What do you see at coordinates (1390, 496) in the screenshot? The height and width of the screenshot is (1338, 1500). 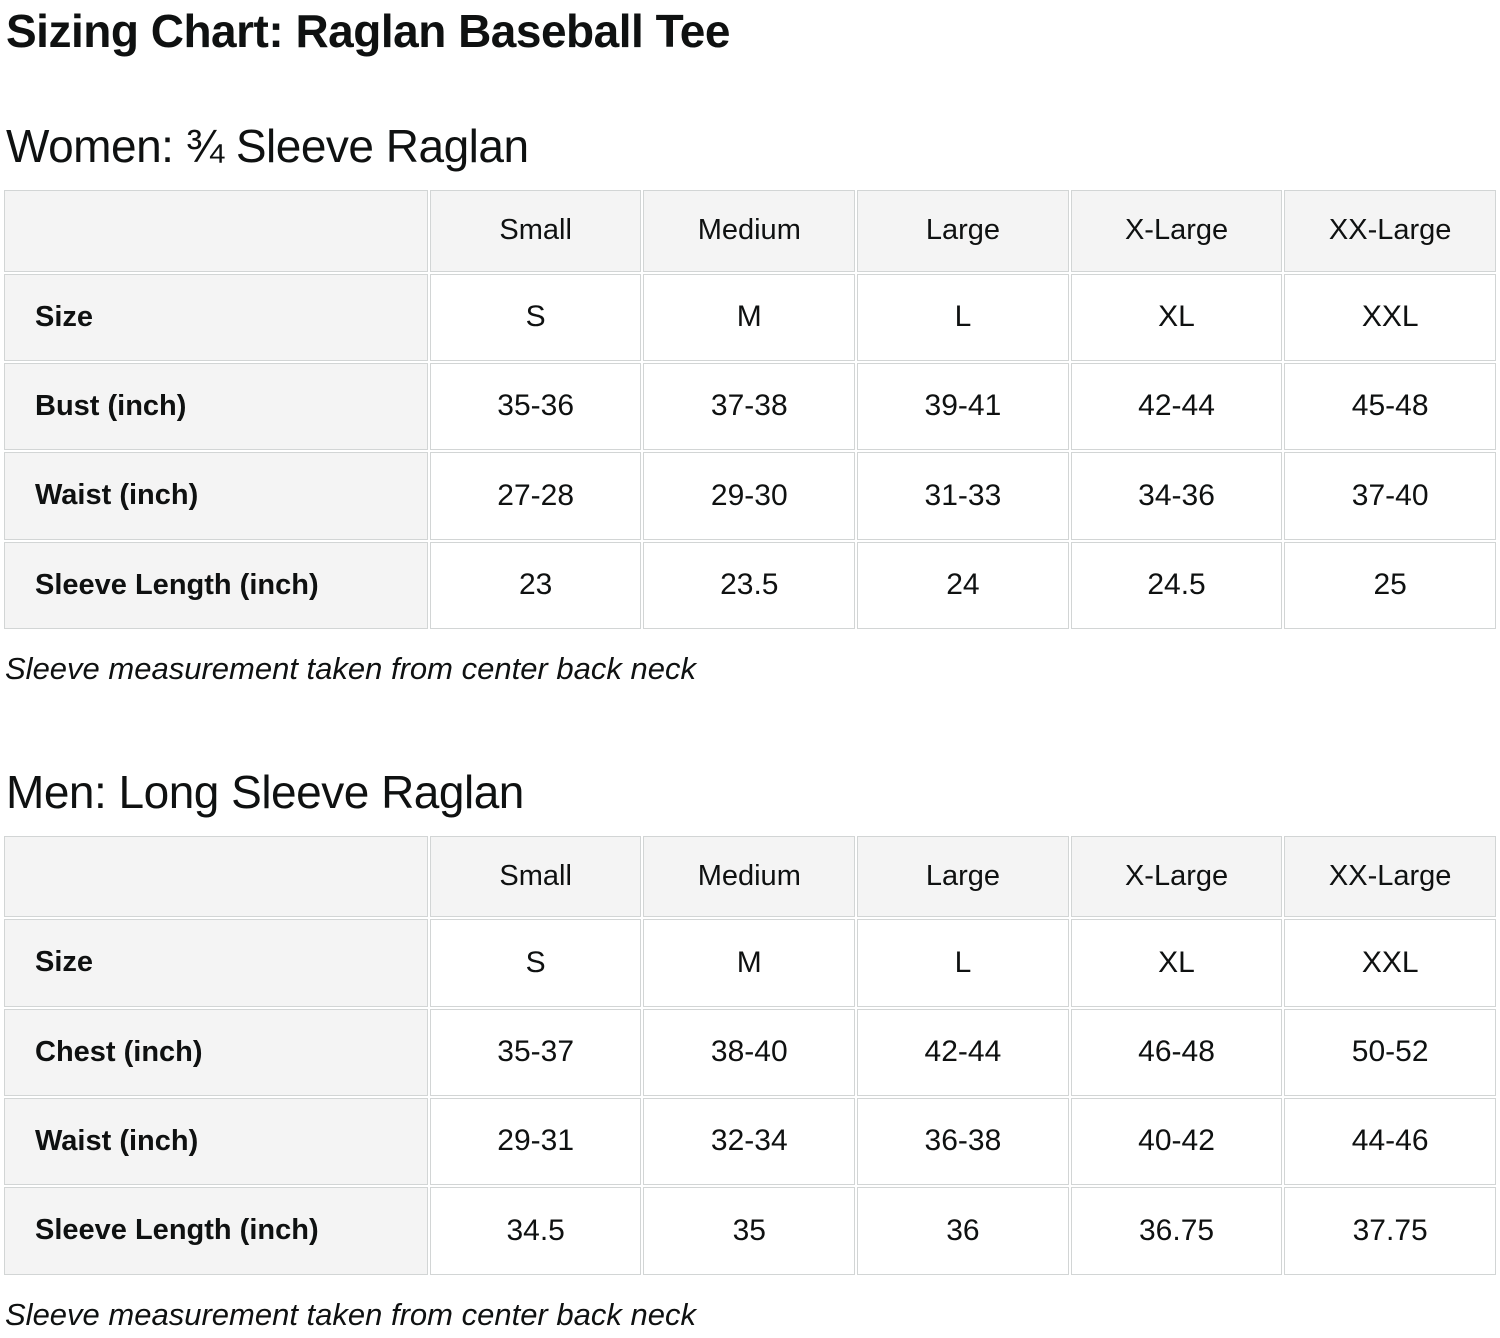 I see `data-cell: 37-40` at bounding box center [1390, 496].